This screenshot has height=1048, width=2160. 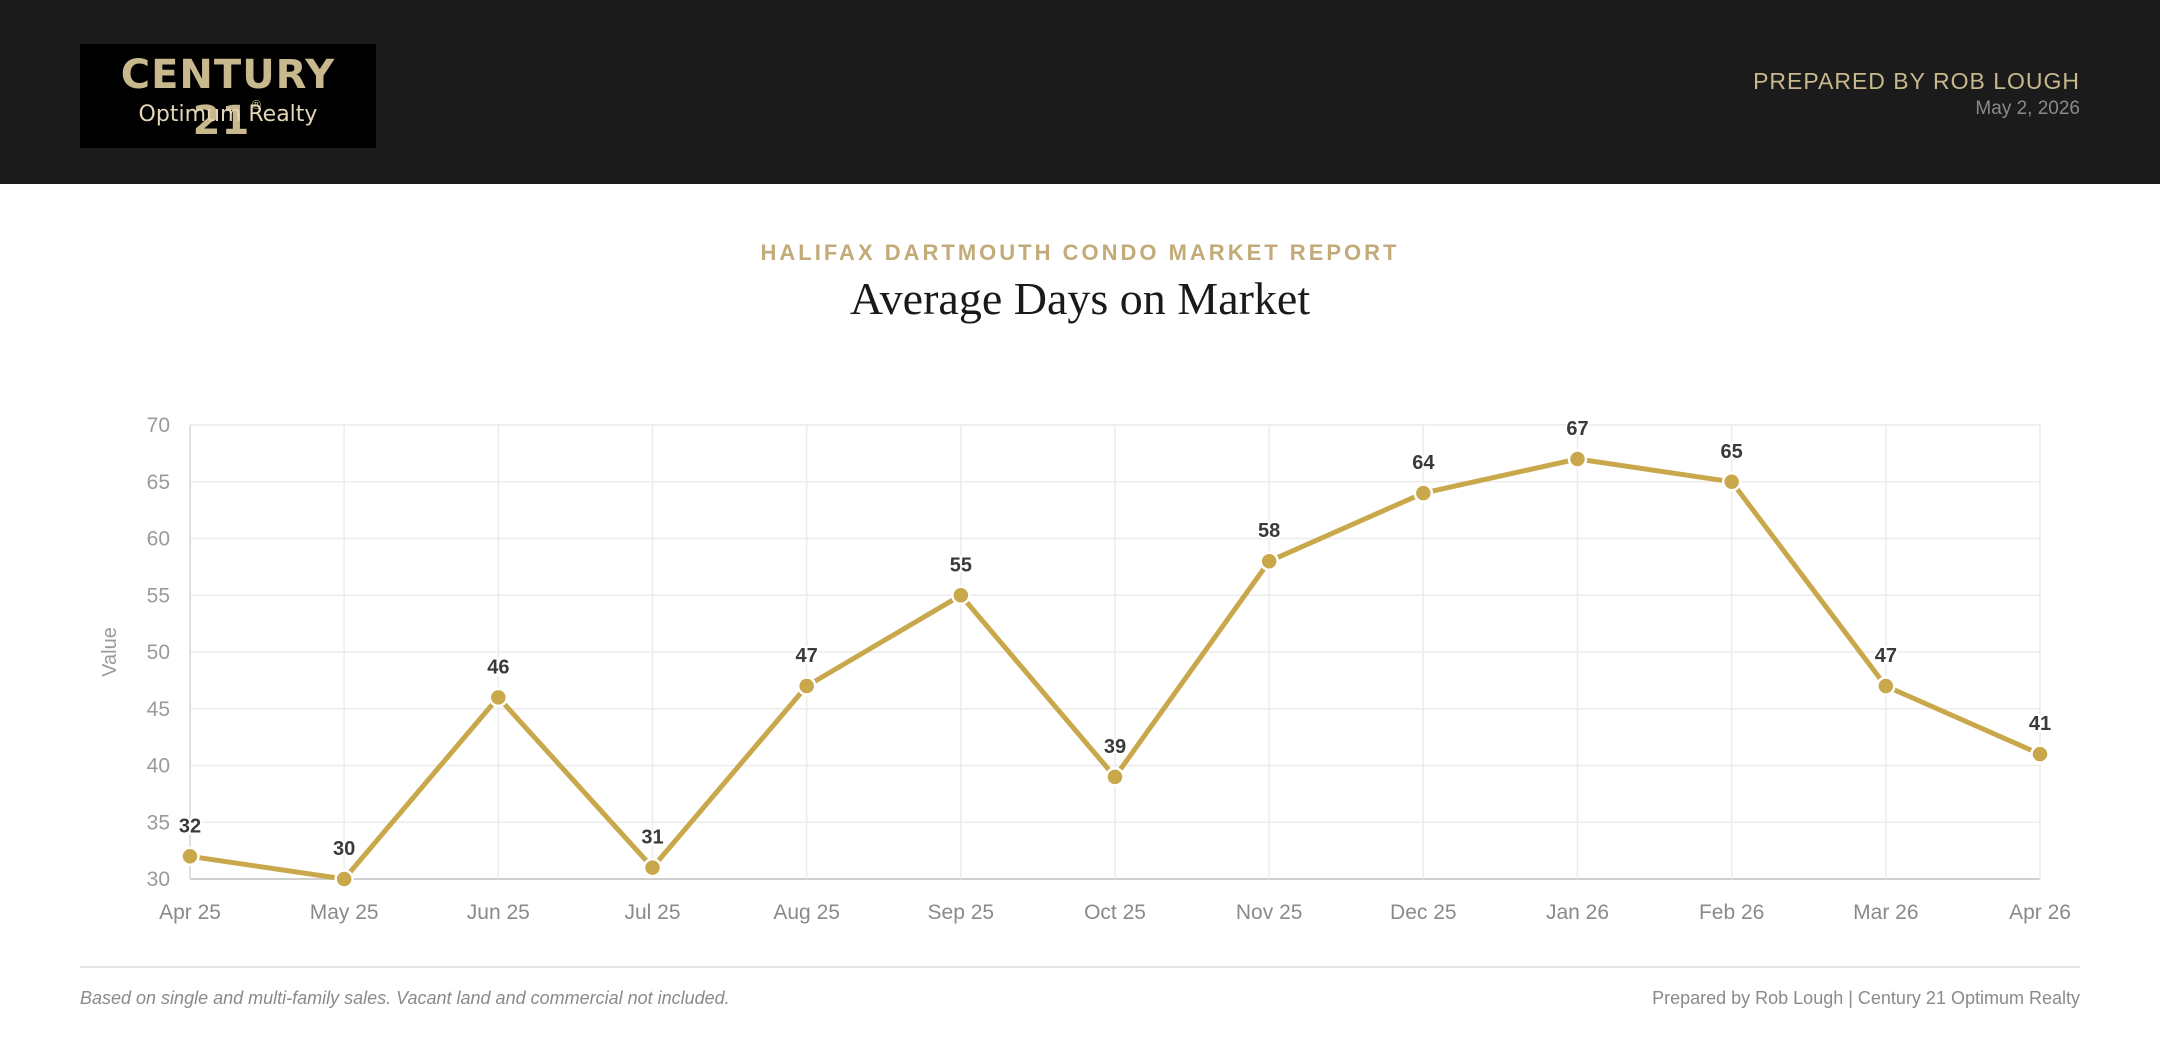 What do you see at coordinates (652, 912) in the screenshot?
I see `x-tick-label: Jul 25` at bounding box center [652, 912].